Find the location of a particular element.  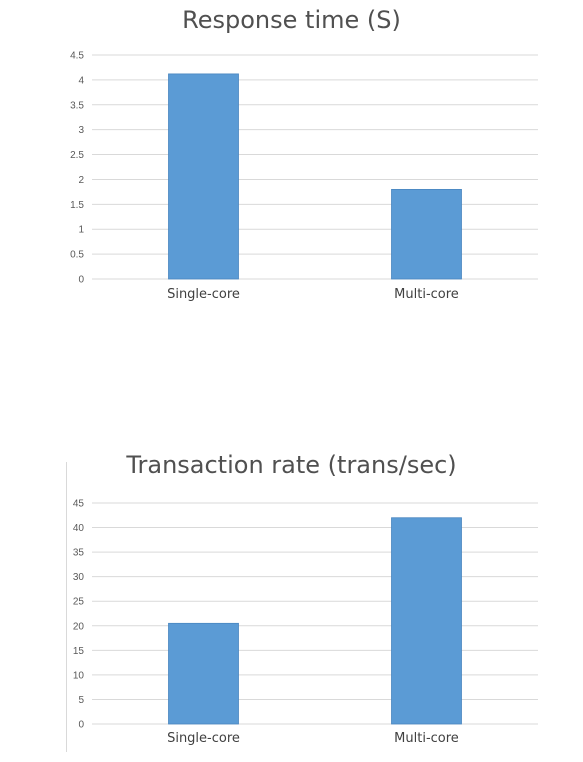

y-tick-label: 35 is located at coordinates (79, 553).